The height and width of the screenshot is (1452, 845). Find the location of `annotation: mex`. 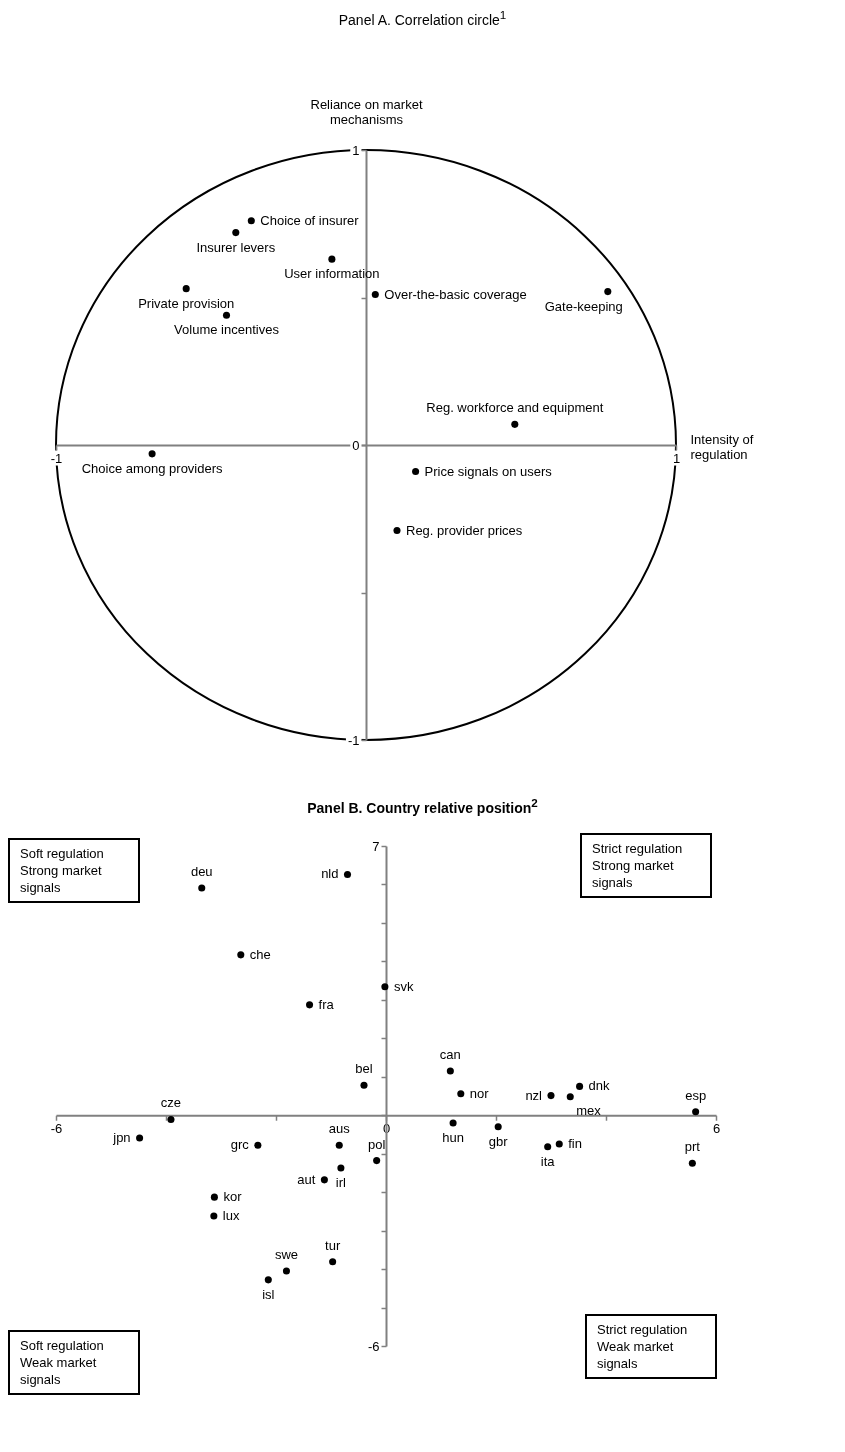

annotation: mex is located at coordinates (589, 1111).